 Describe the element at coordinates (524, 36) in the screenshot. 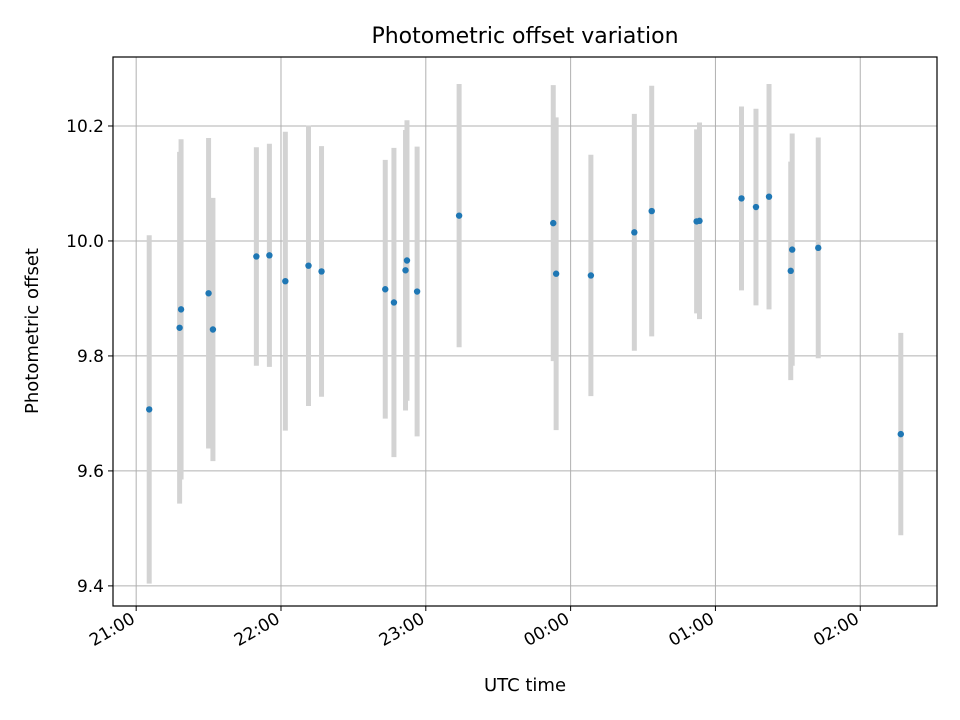

I see `chart-title: Photometric offset variation` at that location.